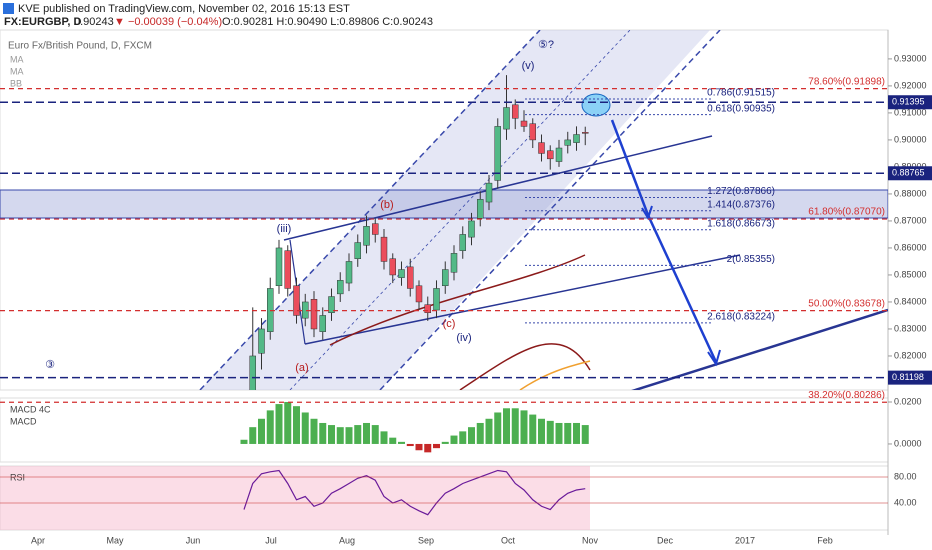 The image size is (932, 550). Describe the element at coordinates (528, 66) in the screenshot. I see `wave-label: (v)` at that location.